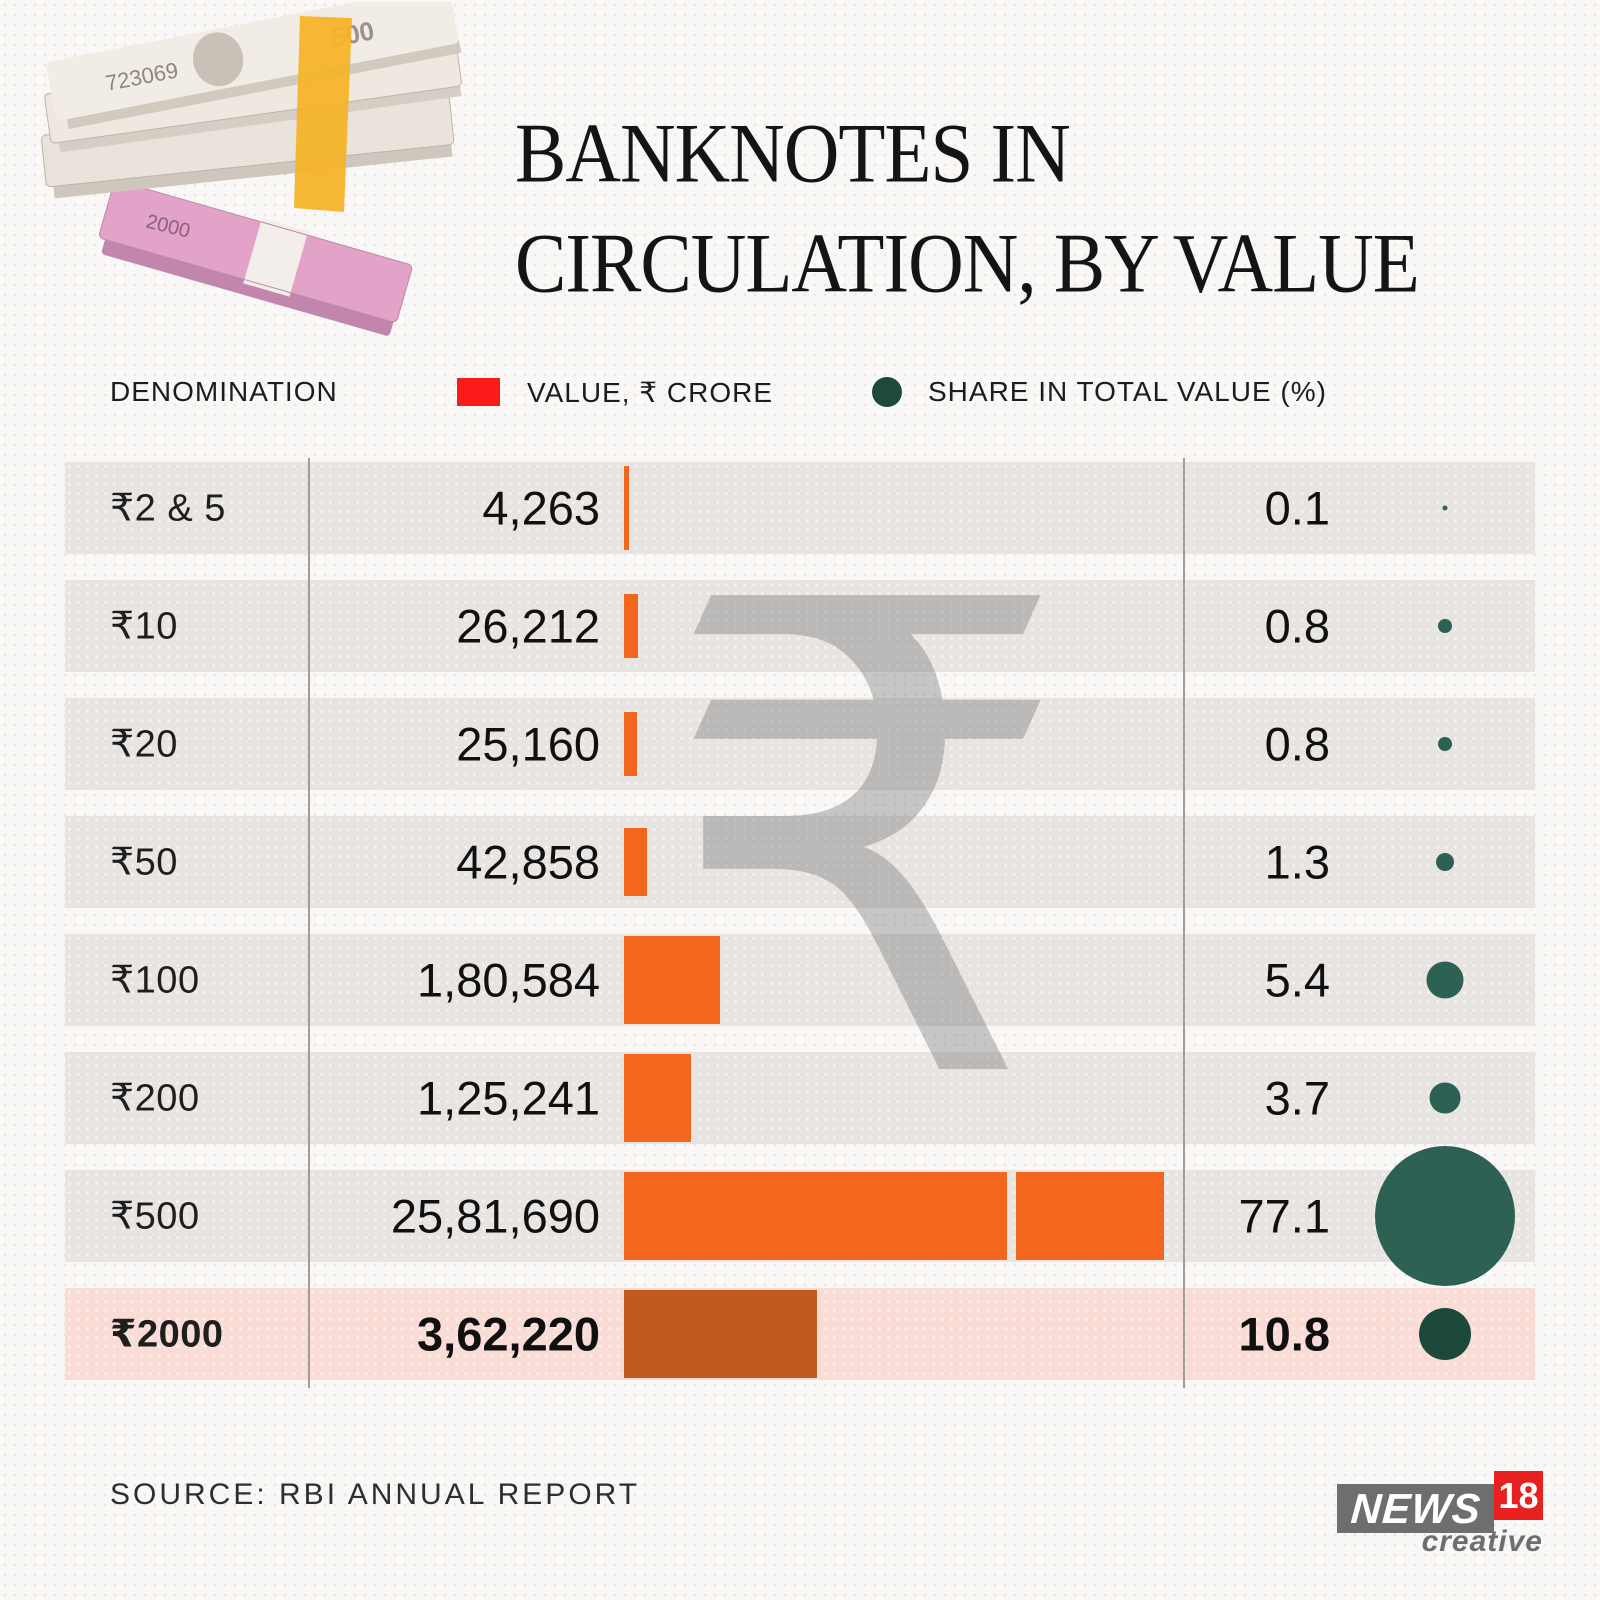 Image resolution: width=1600 pixels, height=1600 pixels. What do you see at coordinates (167, 1334) in the screenshot?
I see `denomination-label: ₹2000` at bounding box center [167, 1334].